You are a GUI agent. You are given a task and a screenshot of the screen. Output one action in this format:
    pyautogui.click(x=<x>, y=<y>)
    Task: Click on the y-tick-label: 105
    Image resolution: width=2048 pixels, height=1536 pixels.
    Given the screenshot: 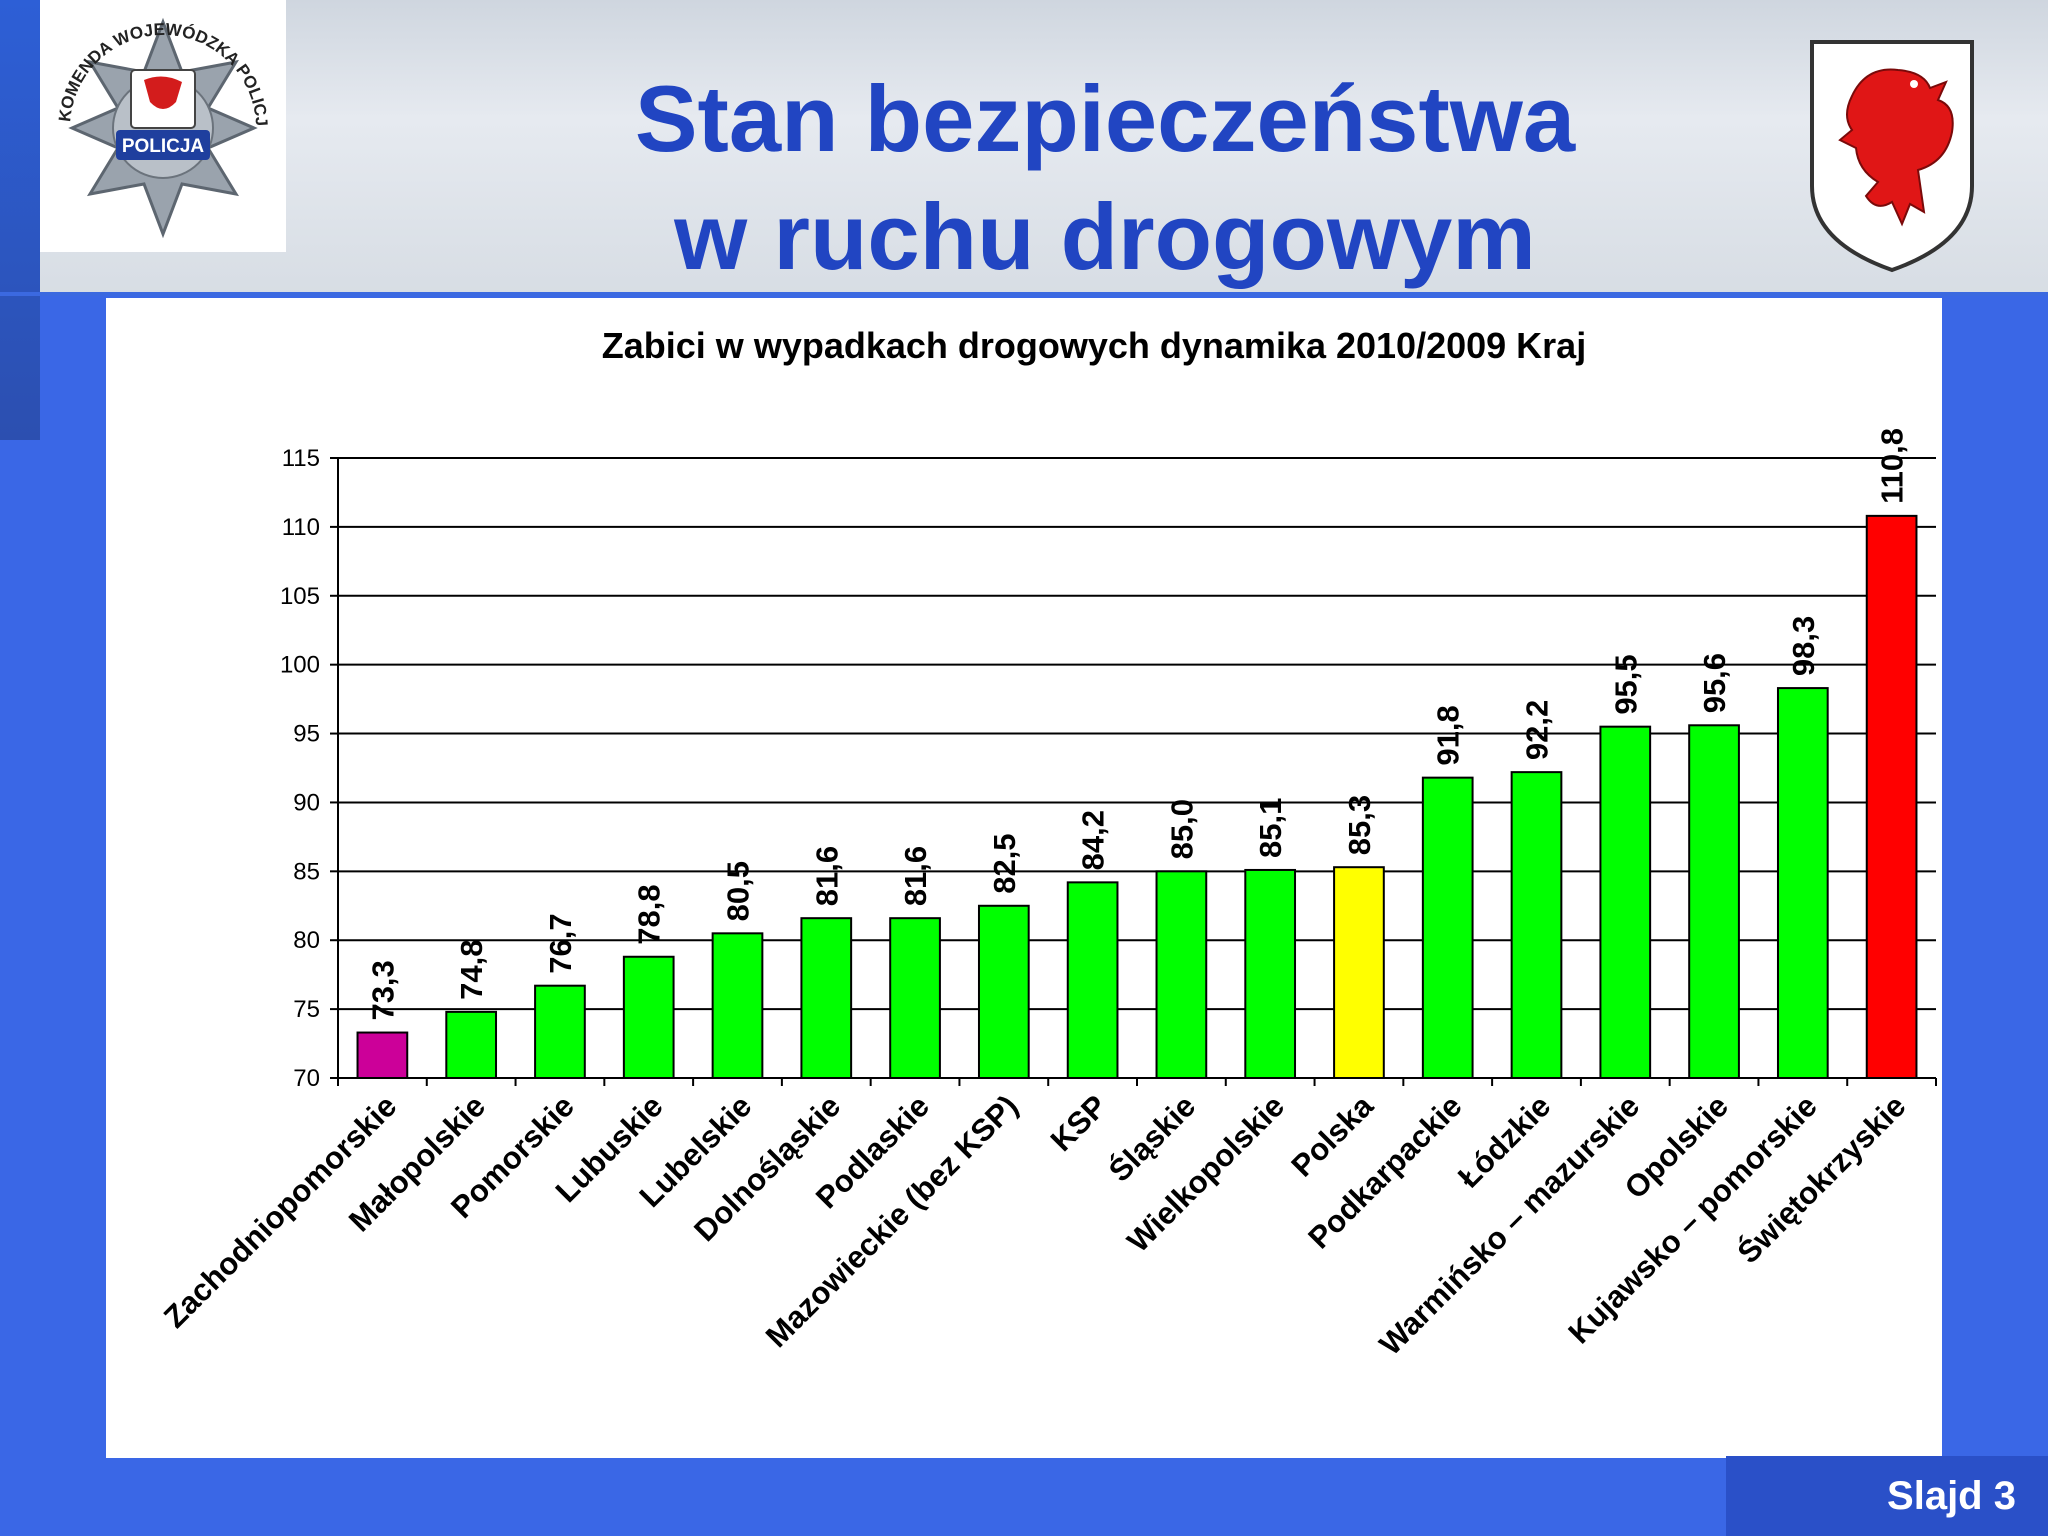 What is the action you would take?
    pyautogui.click(x=300, y=596)
    